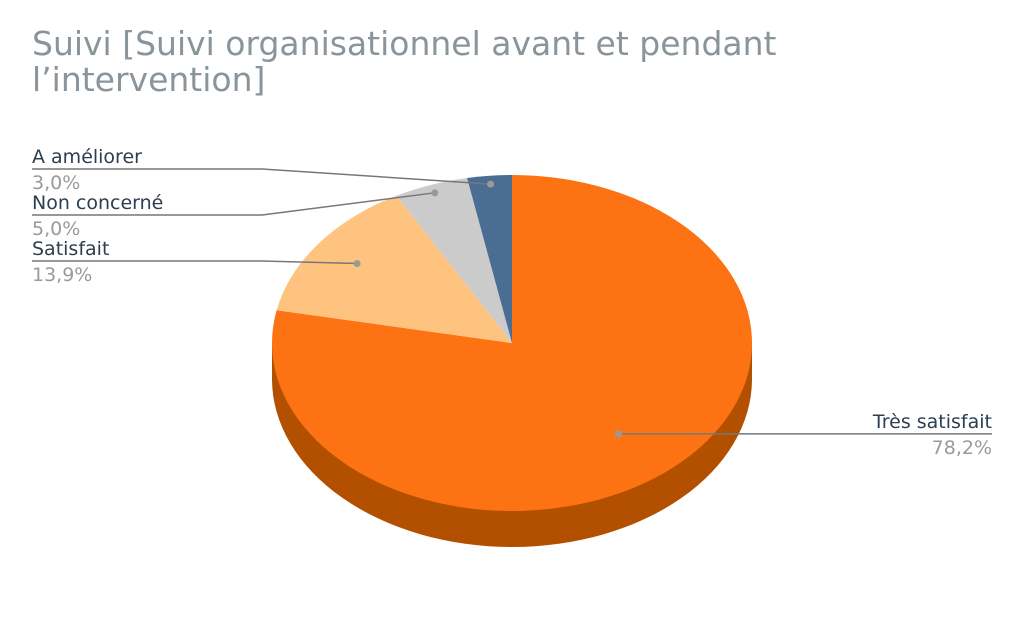  I want to click on data-label-1: Satisfait 13,9%, so click(196, 262).